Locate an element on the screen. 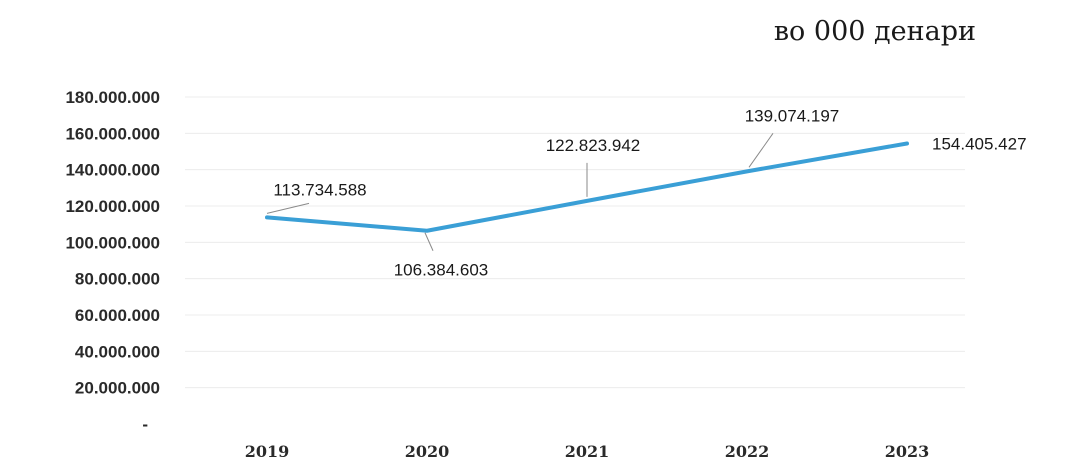 Image resolution: width=1074 pixels, height=475 pixels. x-axis-ticks: 2019 2020 2021 2022 2023 is located at coordinates (587, 451).